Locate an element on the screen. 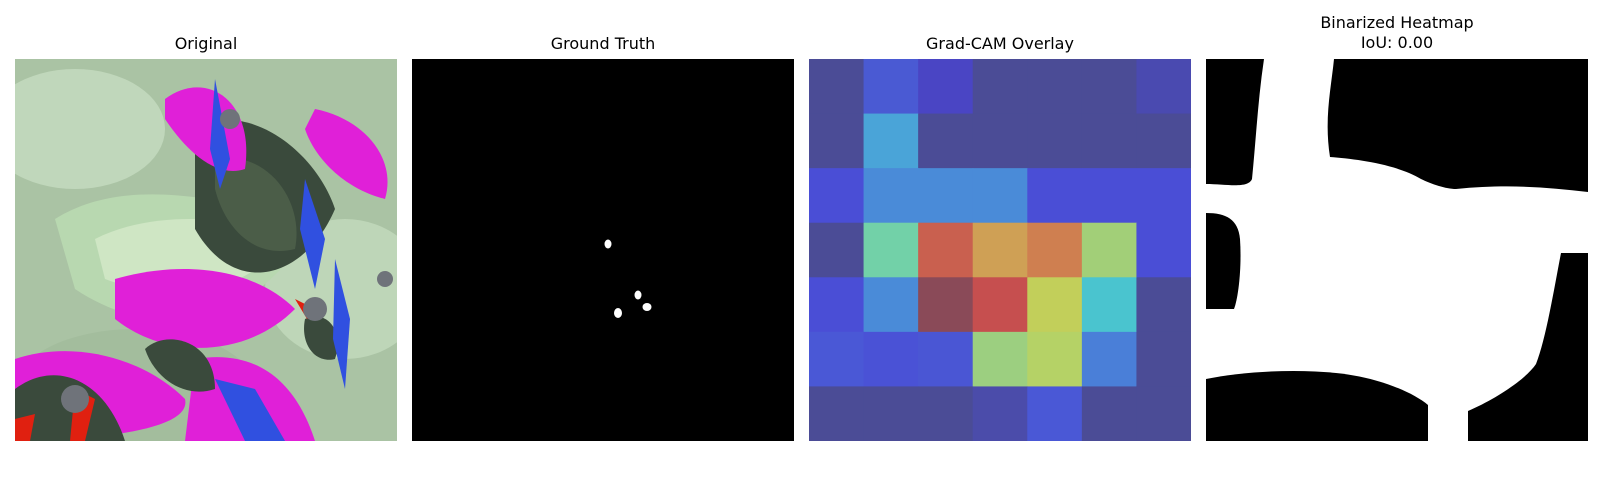 This screenshot has width=1600, height=500. gradcam-overlay-title: Grad-CAM Overlay is located at coordinates (1000, 43).